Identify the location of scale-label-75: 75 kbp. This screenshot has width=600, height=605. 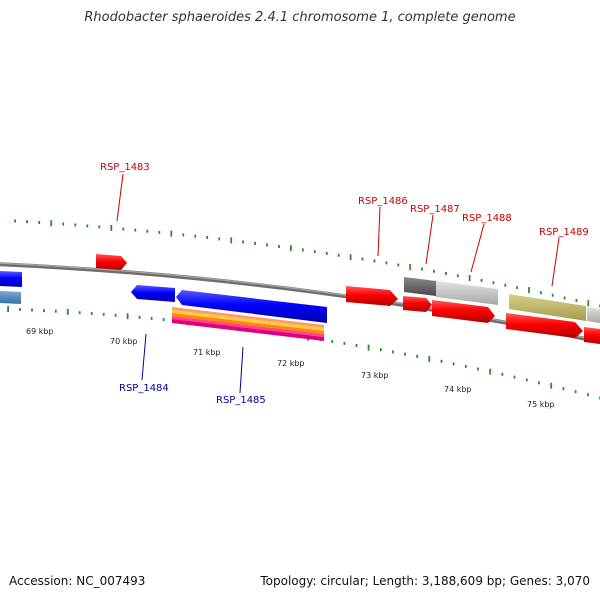
(541, 404).